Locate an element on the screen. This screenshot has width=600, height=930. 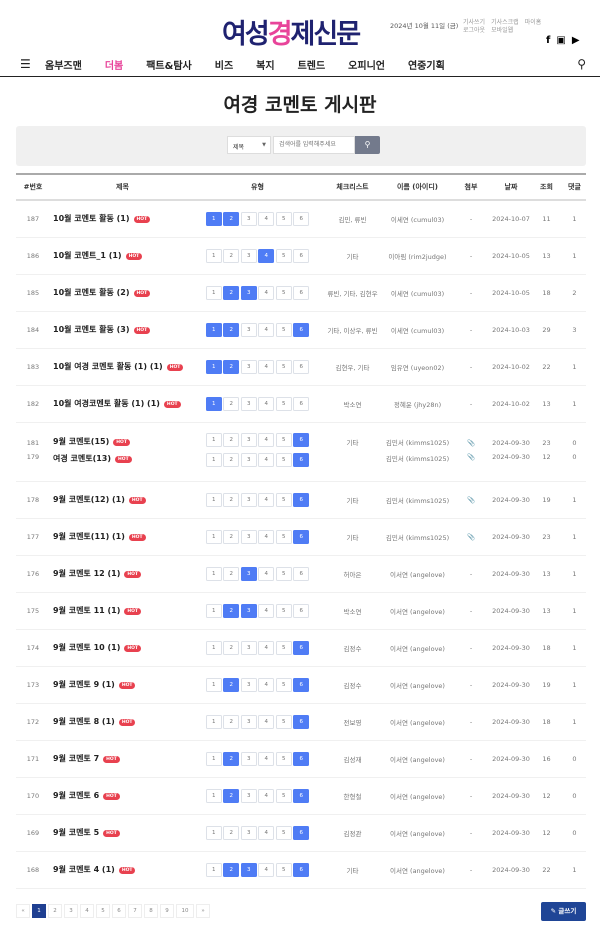
post-title-link: 10월 여경코멘토 활동 (1) (1) is located at coordinates (106, 403).